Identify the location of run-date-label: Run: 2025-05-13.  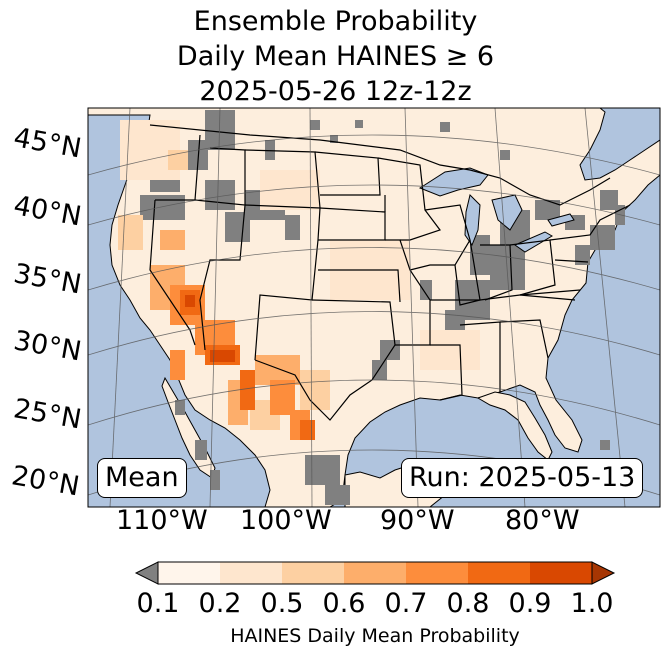
(522, 478).